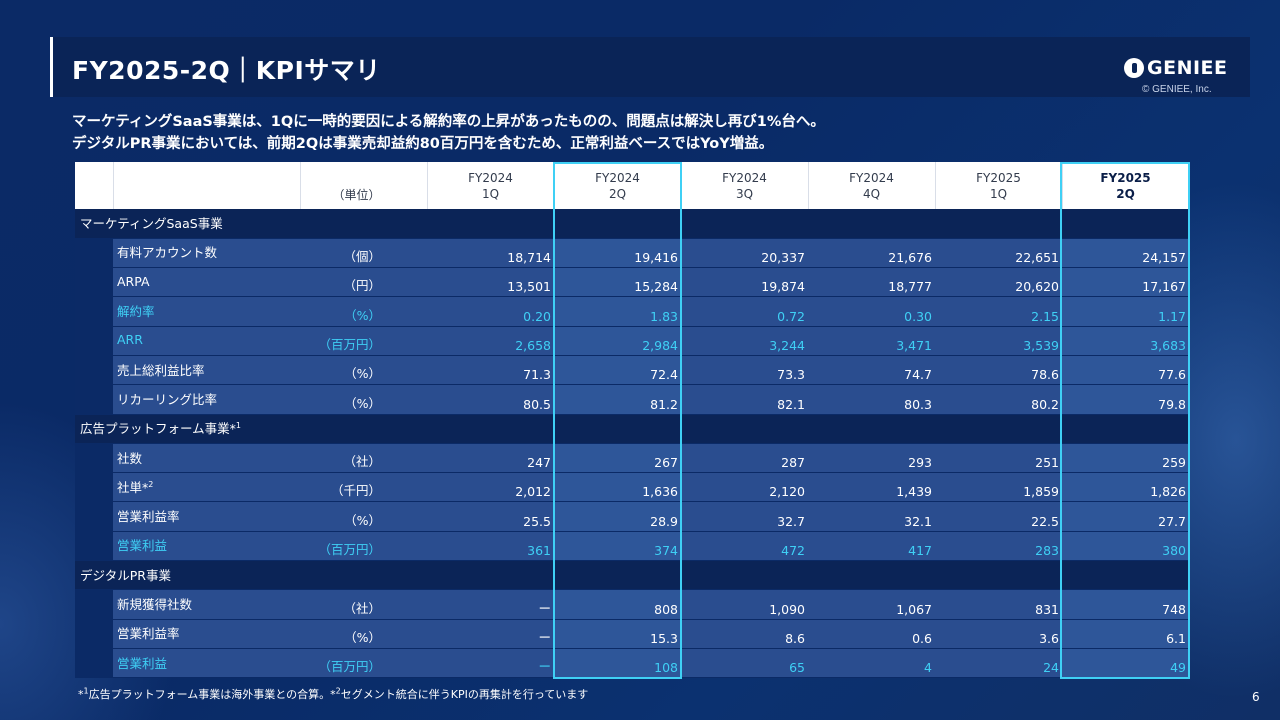 This screenshot has width=1280, height=720. I want to click on column-quarter: 3Q, so click(744, 193).